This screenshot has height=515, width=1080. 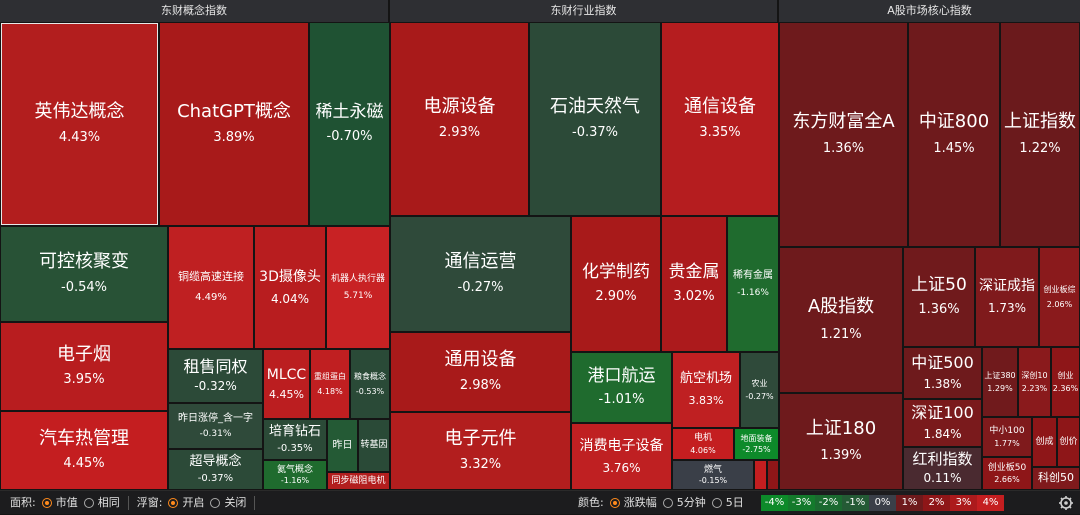 What do you see at coordinates (215, 503) in the screenshot?
I see `float-radio-off` at bounding box center [215, 503].